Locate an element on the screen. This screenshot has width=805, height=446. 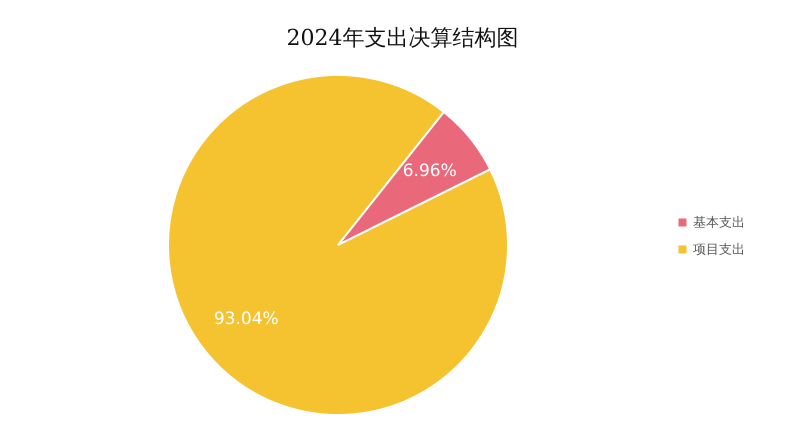
chart-title: 2024年支出决算结构图 is located at coordinates (402, 38).